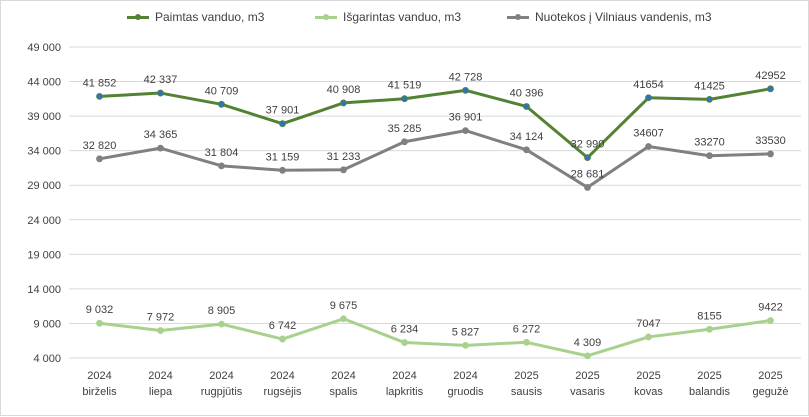 This screenshot has height=417, width=809. Describe the element at coordinates (770, 308) in the screenshot. I see `data-label: 9422` at that location.